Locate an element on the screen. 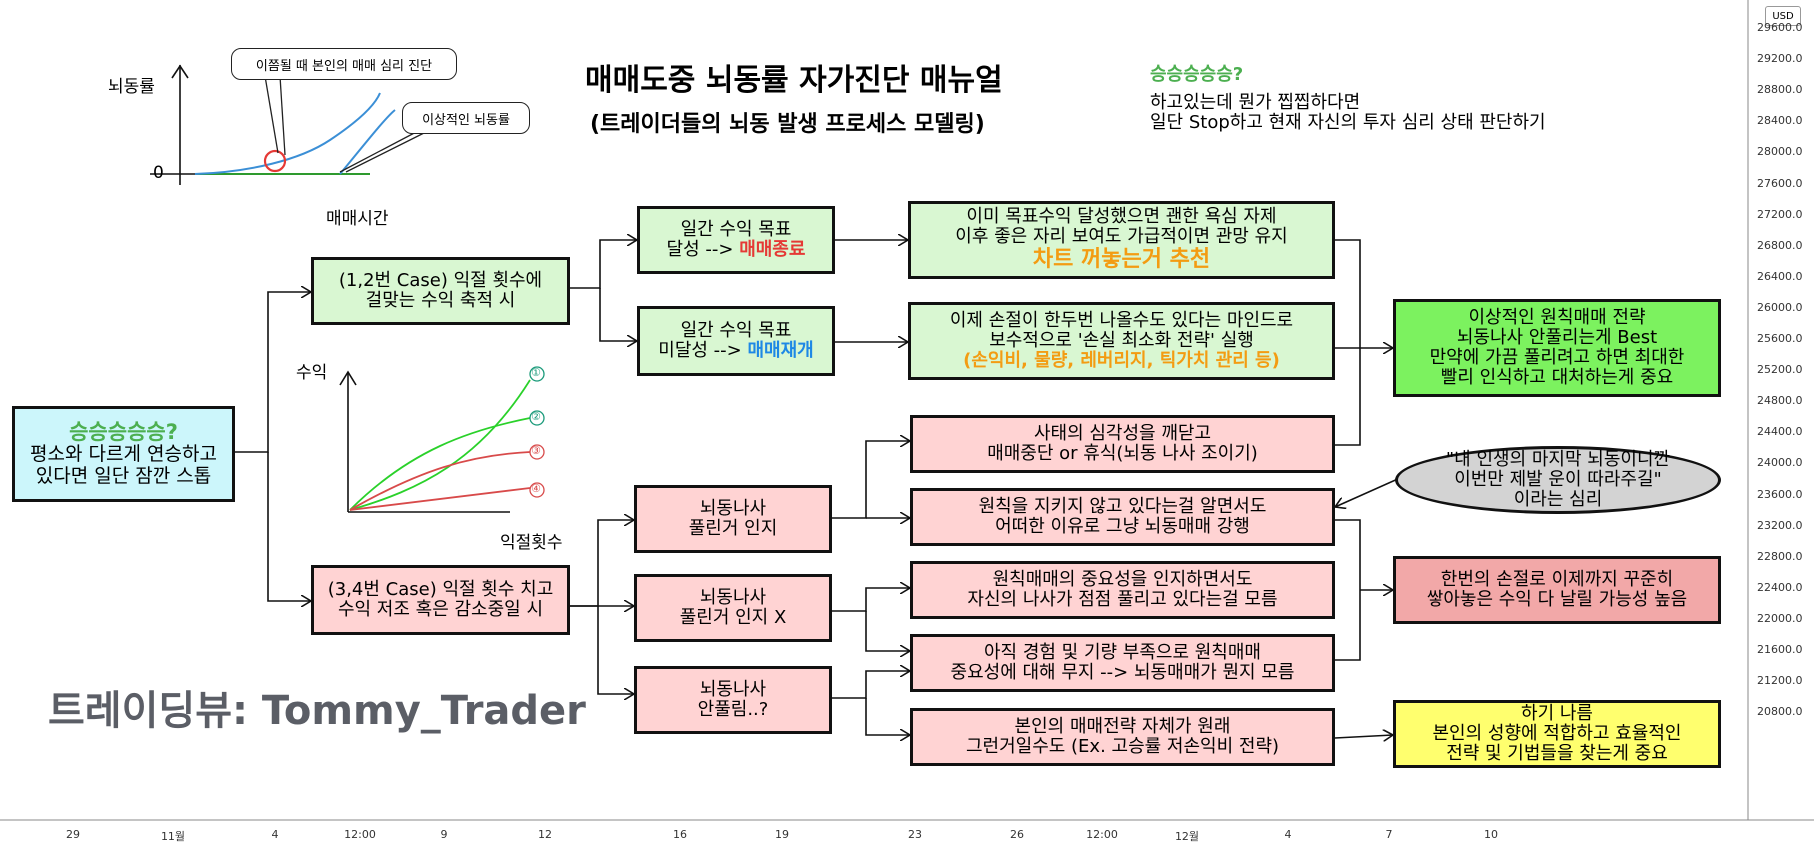 The height and width of the screenshot is (849, 1814). find-strategy-line-2: 본인의 성향에 적합하고 효율적인 is located at coordinates (1557, 733).